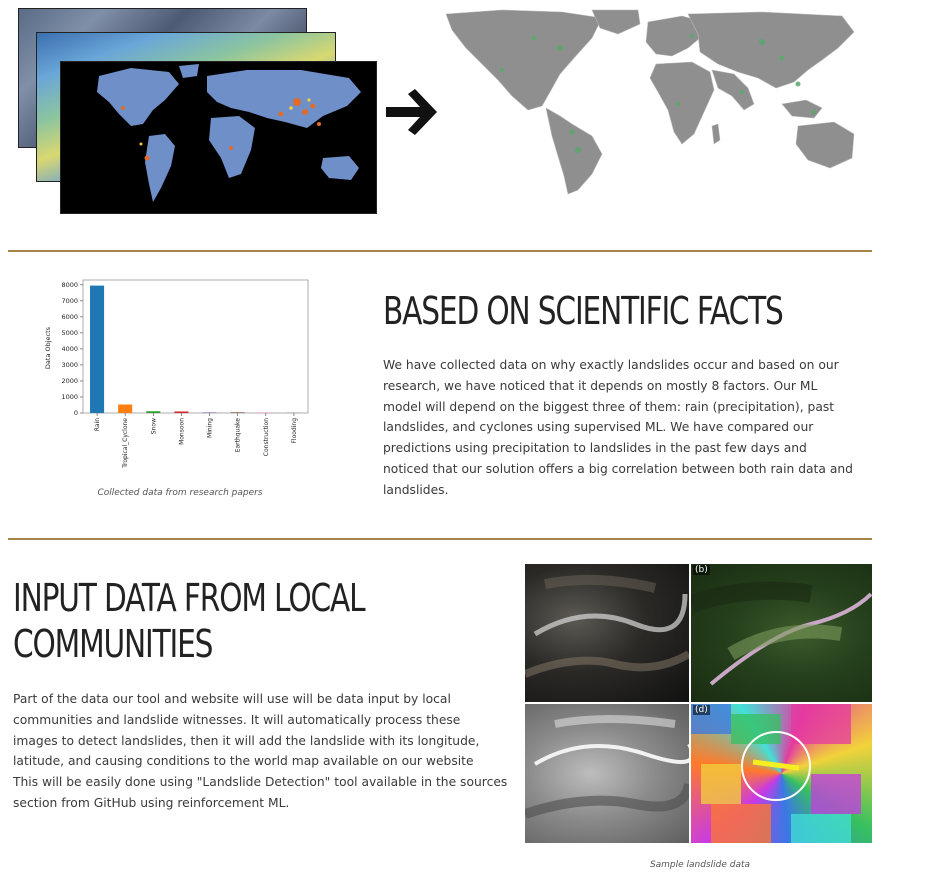 The height and width of the screenshot is (876, 932). What do you see at coordinates (237, 412) in the screenshot?
I see `bar-earthquake` at bounding box center [237, 412].